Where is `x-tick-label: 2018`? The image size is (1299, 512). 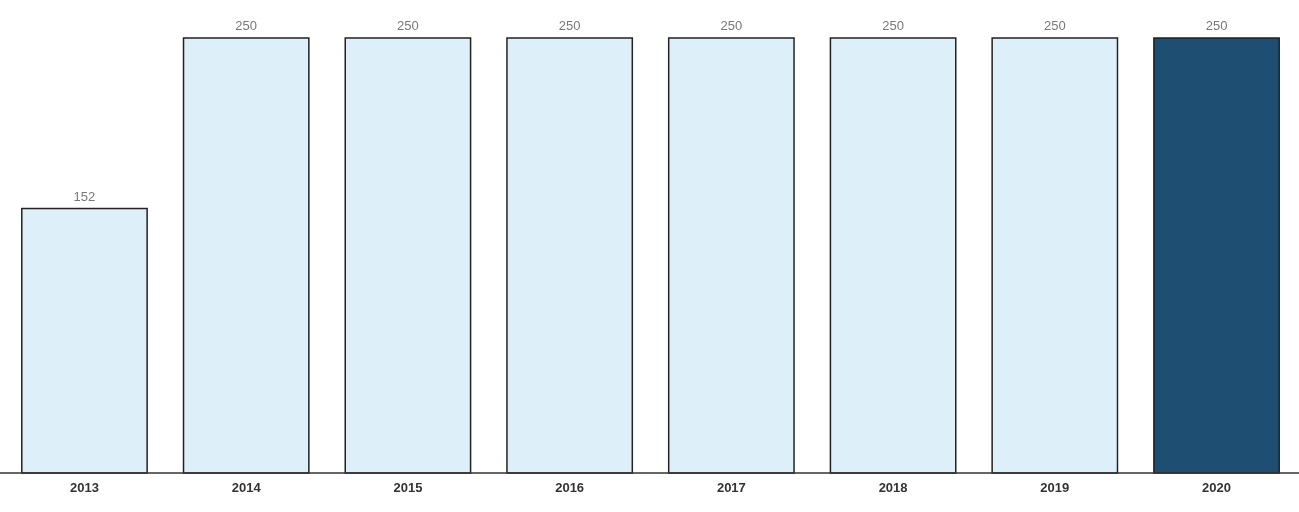 x-tick-label: 2018 is located at coordinates (893, 488).